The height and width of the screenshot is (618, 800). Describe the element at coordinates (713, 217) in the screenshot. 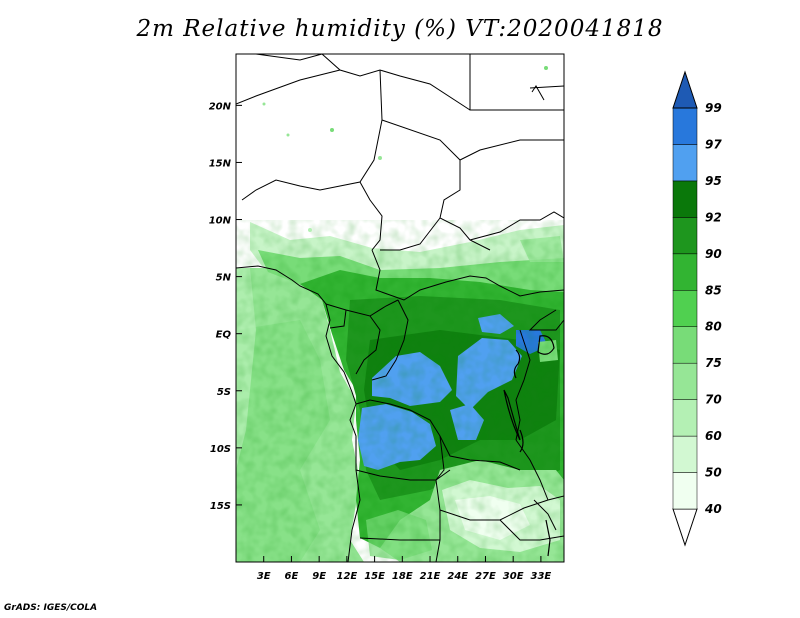

I see `colorbar-label: 92` at that location.